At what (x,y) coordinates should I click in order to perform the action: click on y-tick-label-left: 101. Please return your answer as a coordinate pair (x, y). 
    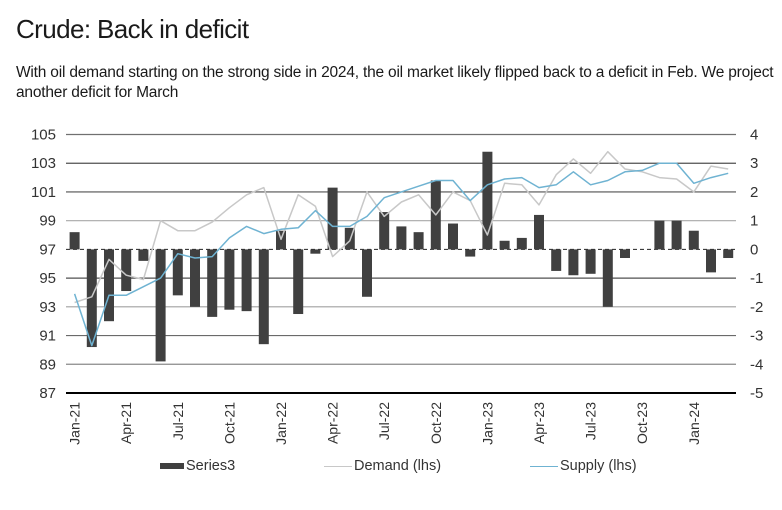
    Looking at the image, I should click on (43, 192).